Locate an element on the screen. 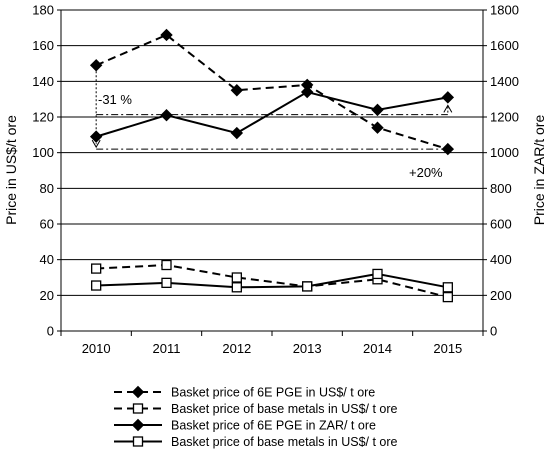 This screenshot has width=550, height=459. y2-axis-title: Price in ZAR/t ore is located at coordinates (539, 170).